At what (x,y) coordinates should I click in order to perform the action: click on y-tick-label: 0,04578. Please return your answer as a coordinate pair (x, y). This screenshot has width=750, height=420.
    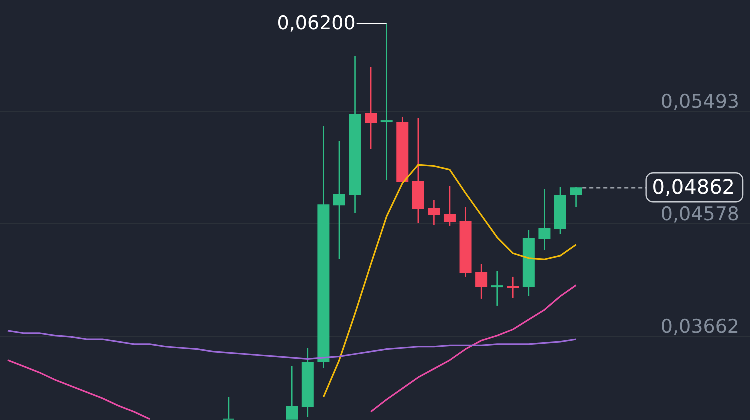
    Looking at the image, I should click on (700, 215).